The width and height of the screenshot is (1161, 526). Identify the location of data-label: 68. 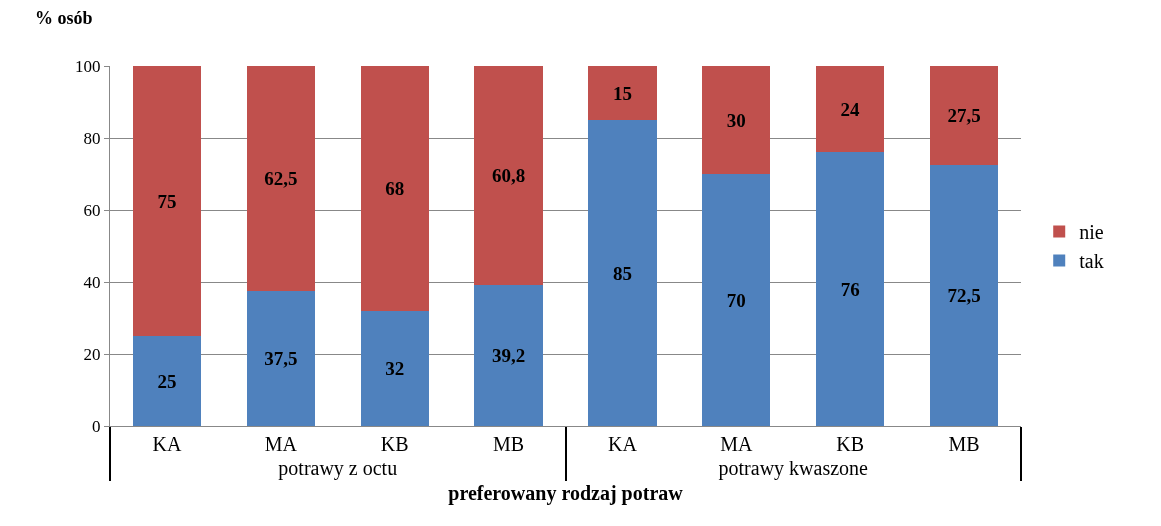
(395, 188).